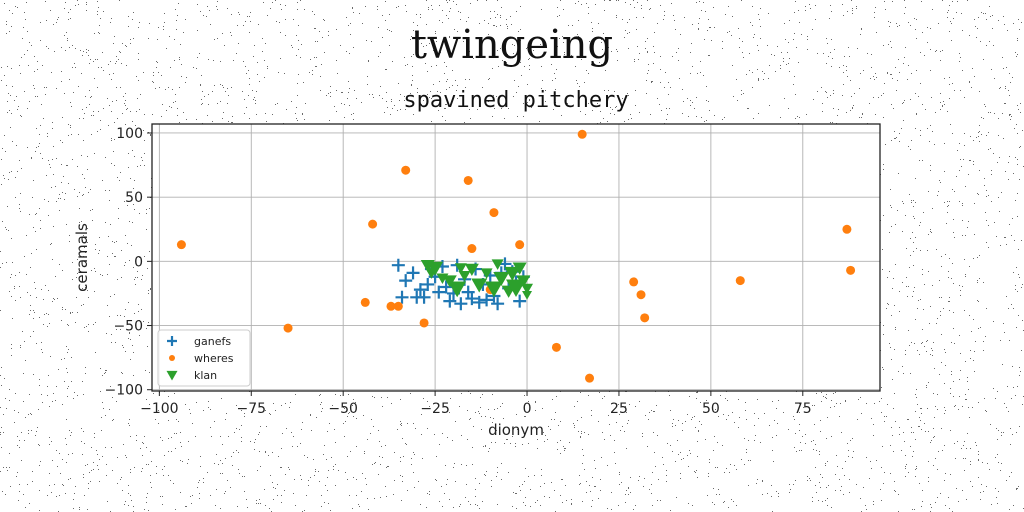  Describe the element at coordinates (138, 262) in the screenshot. I see `y-tick-label: 0` at that location.